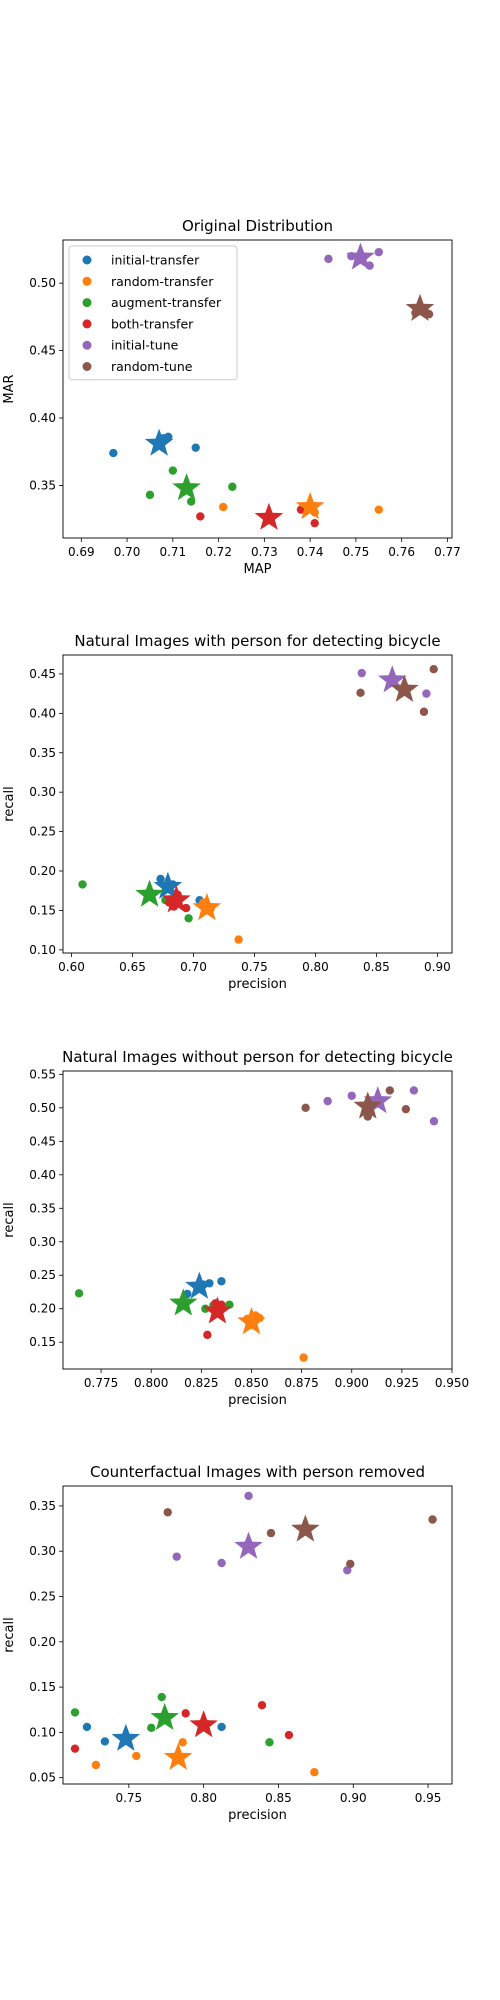 The height and width of the screenshot is (2000, 500). Describe the element at coordinates (201, 1383) in the screenshot. I see `x-tick-label: 0.825` at that location.